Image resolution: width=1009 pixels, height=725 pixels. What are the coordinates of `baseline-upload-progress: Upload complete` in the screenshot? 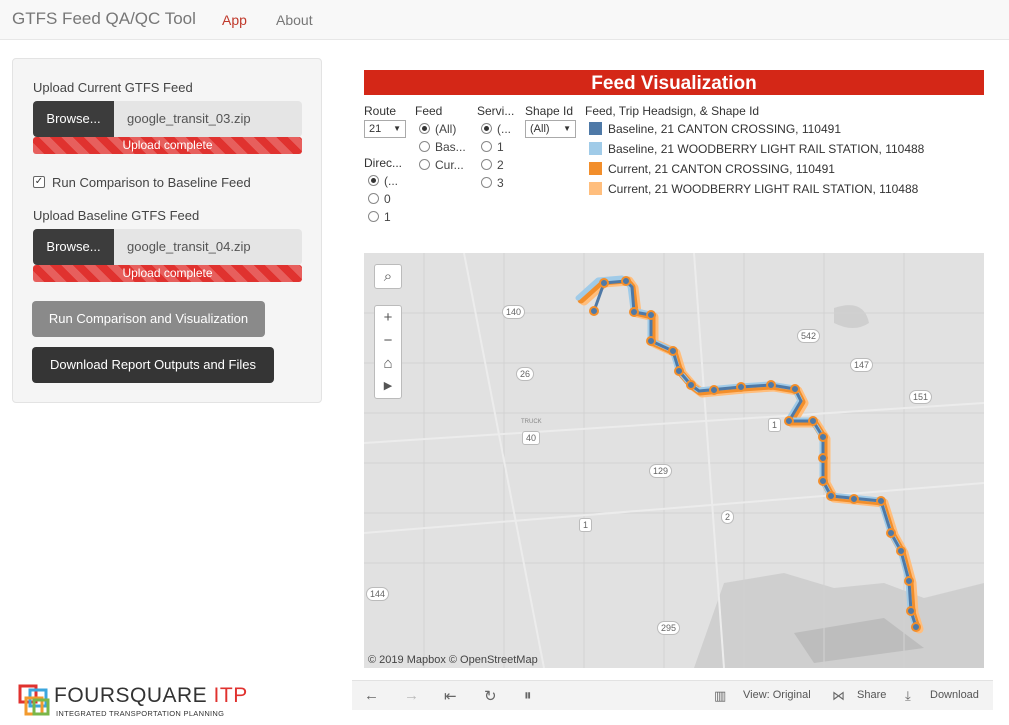 It's located at (167, 273).